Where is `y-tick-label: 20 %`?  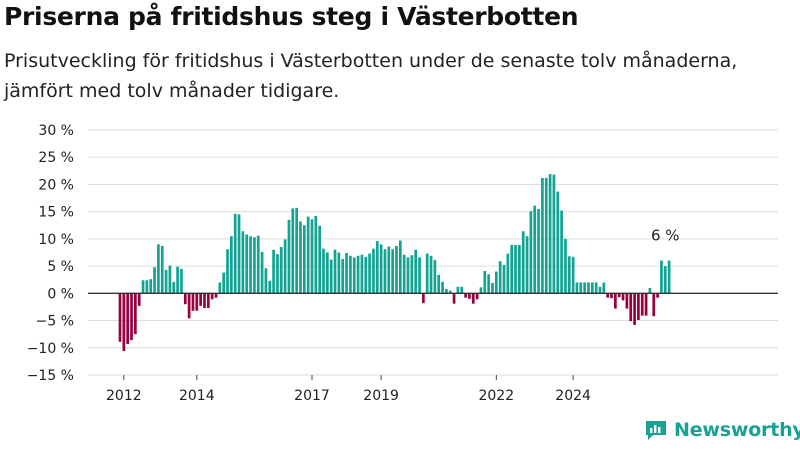
y-tick-label: 20 % is located at coordinates (56, 185).